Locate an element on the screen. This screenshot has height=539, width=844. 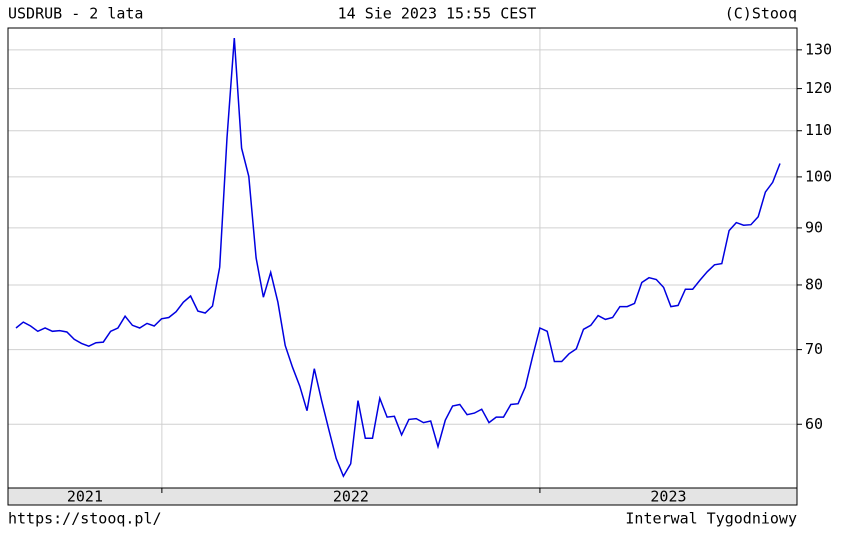
url: https://stooq.pl/ is located at coordinates (85, 519).